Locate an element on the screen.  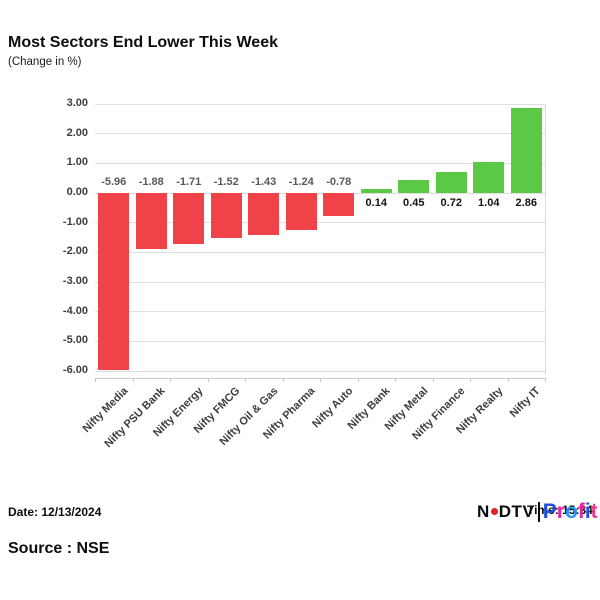
y-axis-tick-label: 1.00 is located at coordinates (77, 162).